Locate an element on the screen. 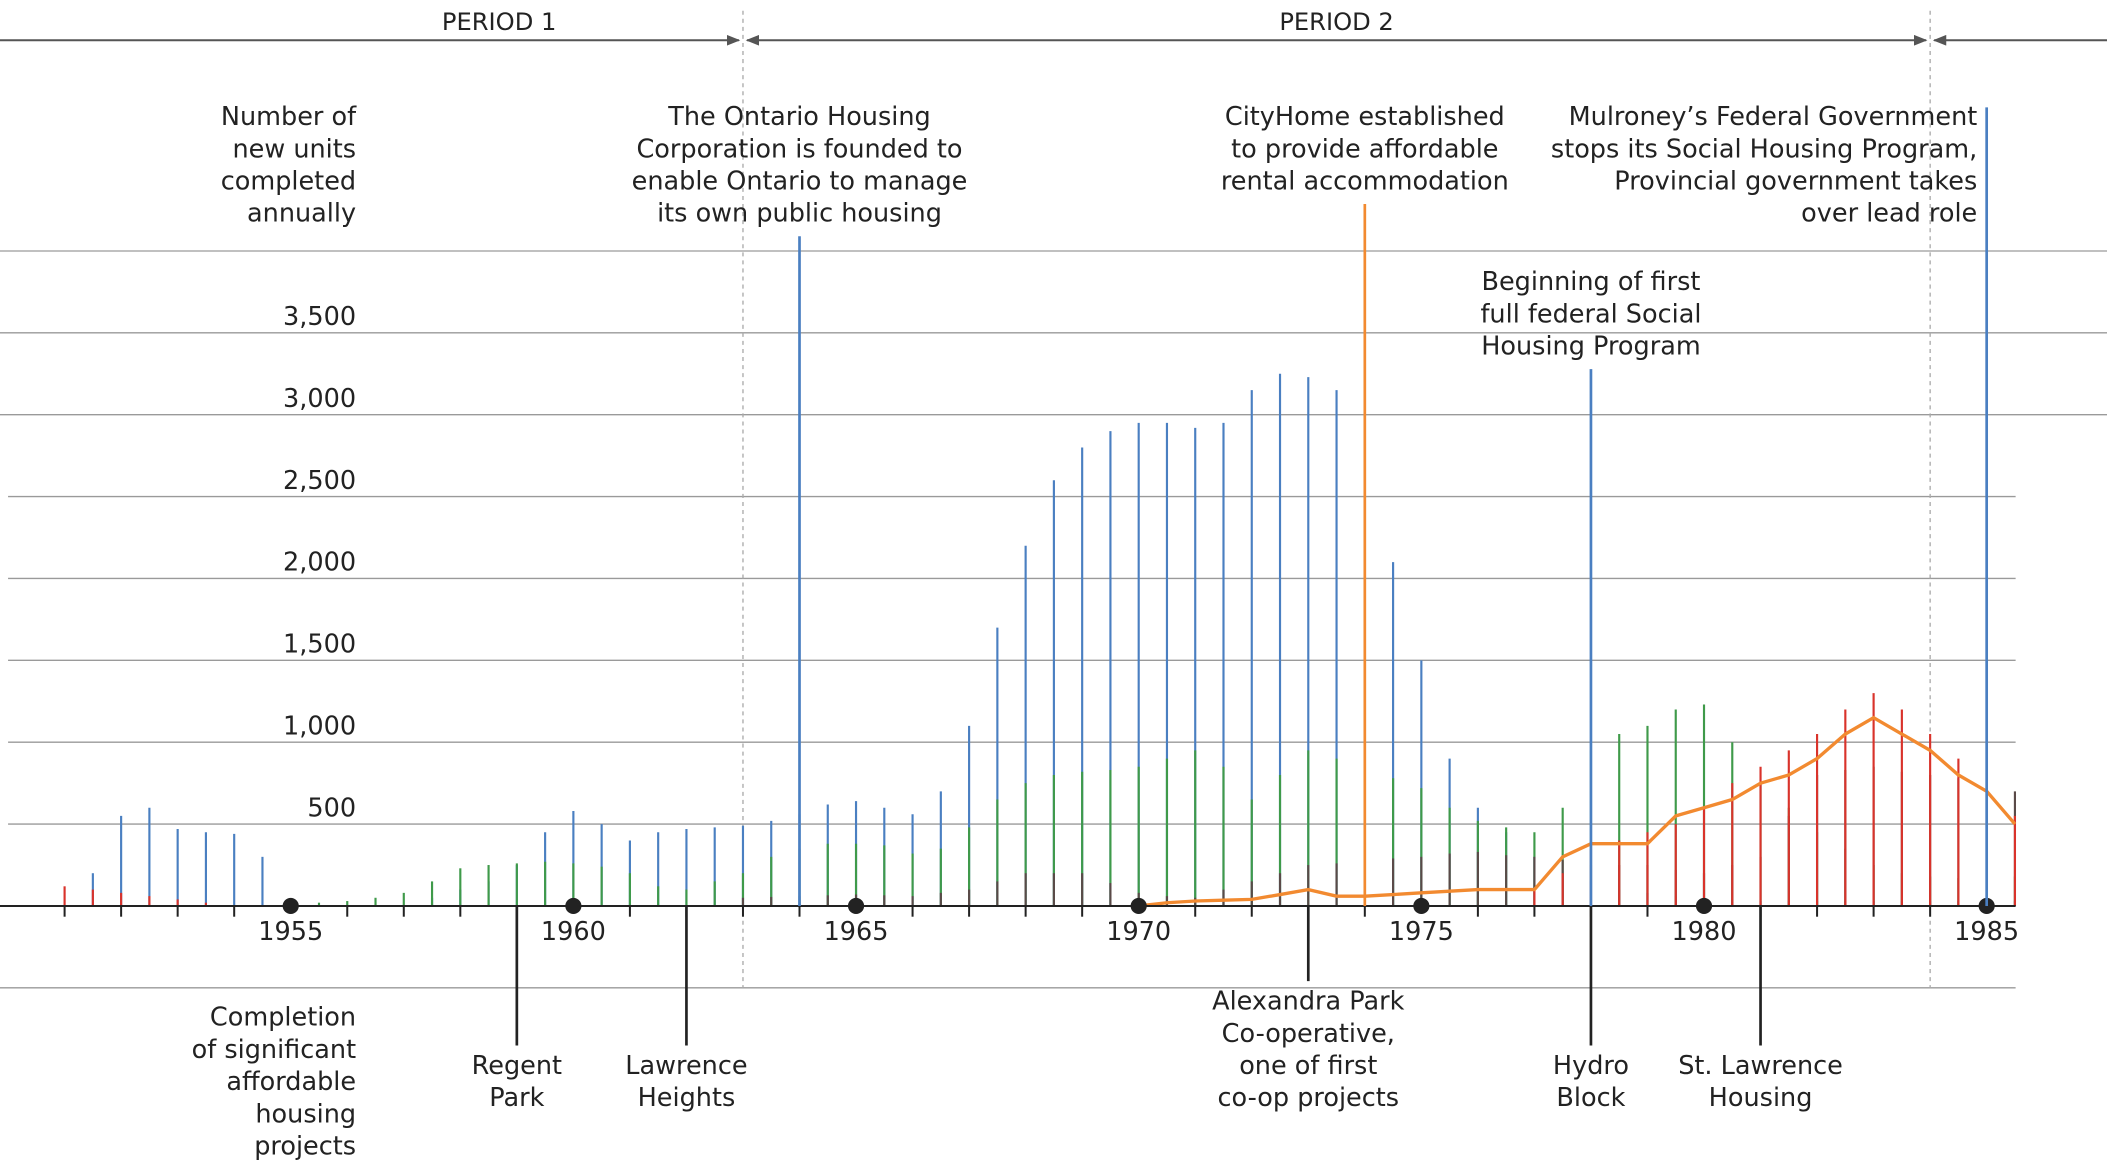 This screenshot has height=1165, width=2107. y-axis-title: new units is located at coordinates (295, 149).